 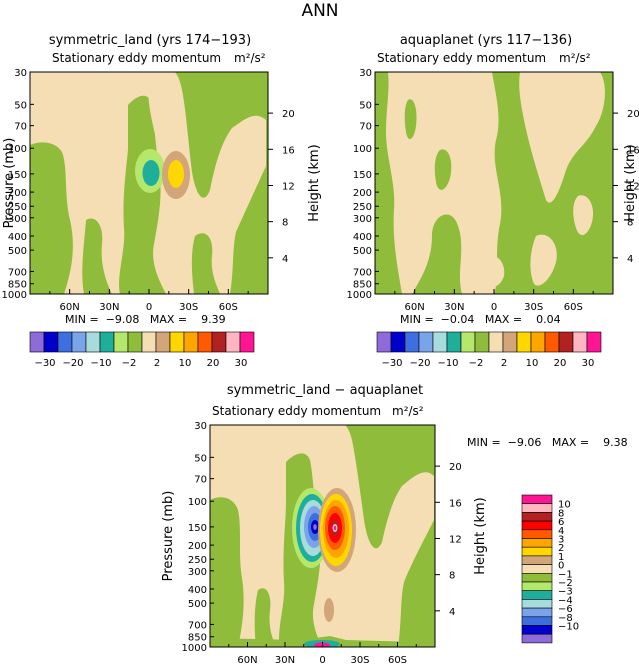 I want to click on panel1-tan-region, so click(x=154, y=106).